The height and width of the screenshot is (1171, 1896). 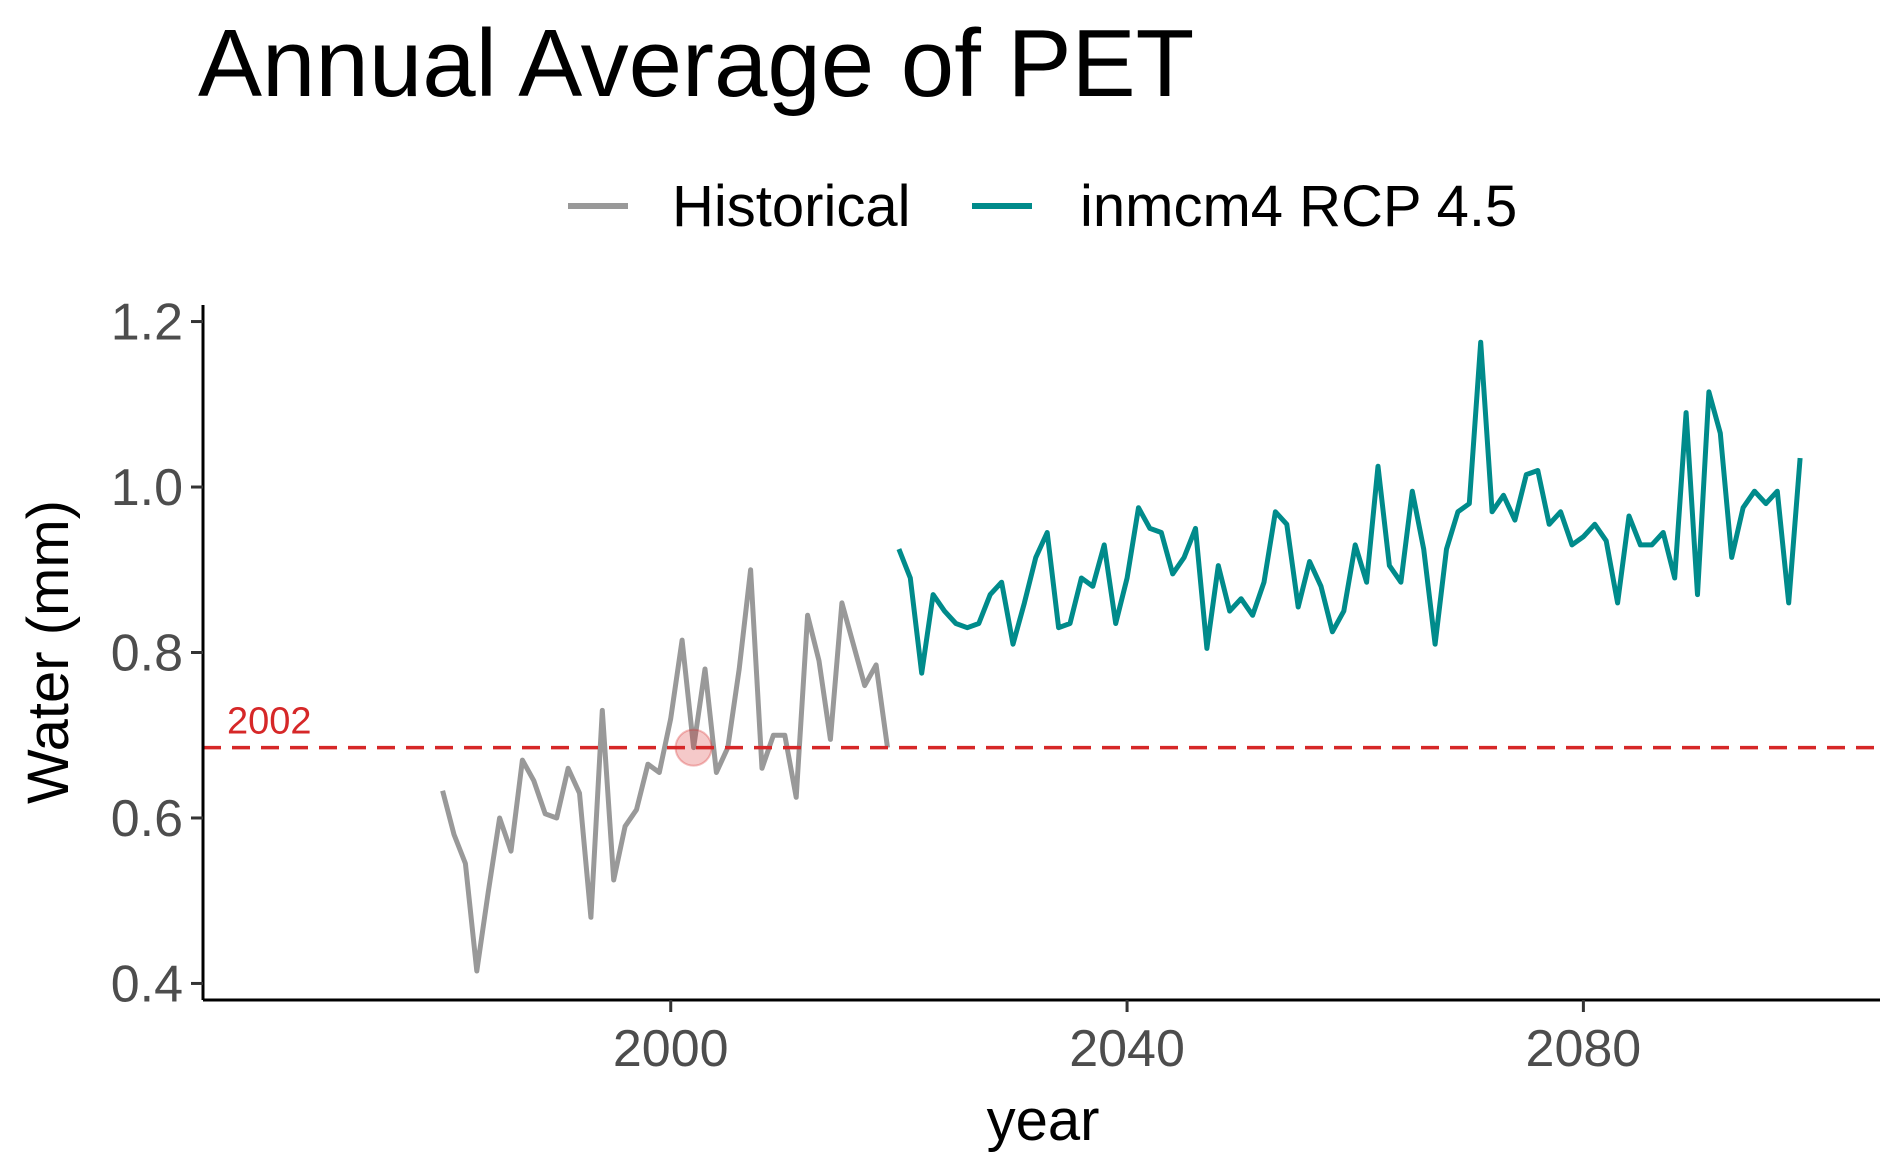 What do you see at coordinates (269, 722) in the screenshot?
I see `reference-line-label: 2002` at bounding box center [269, 722].